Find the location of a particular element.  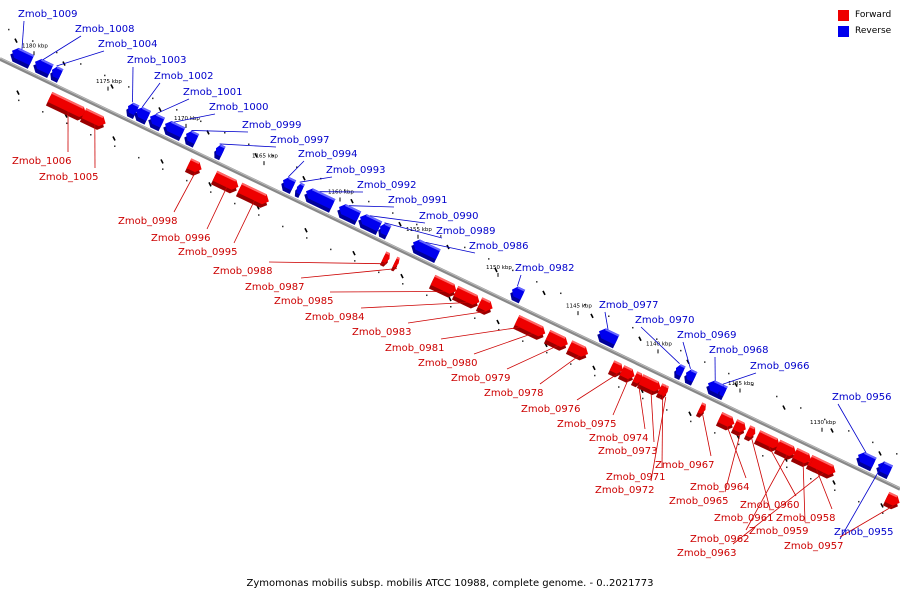

gene-label: Zmob_0965 is located at coordinates (699, 501).